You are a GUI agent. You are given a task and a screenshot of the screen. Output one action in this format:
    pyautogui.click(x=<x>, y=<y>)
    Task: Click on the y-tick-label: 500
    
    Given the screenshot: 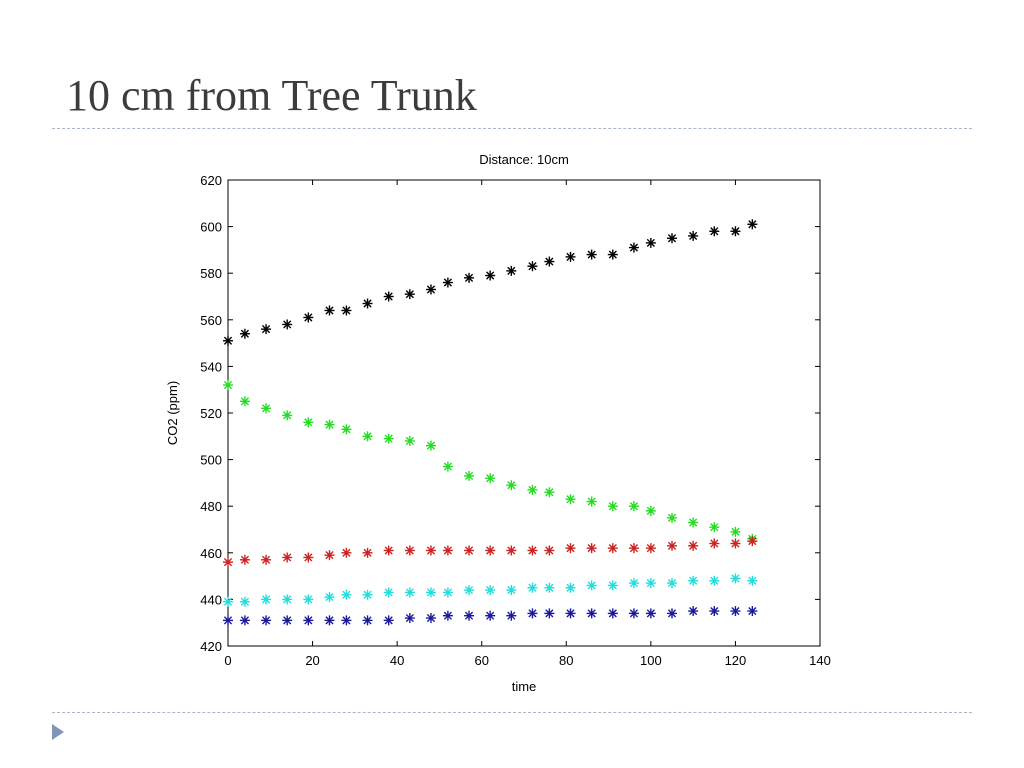 What is the action you would take?
    pyautogui.click(x=211, y=460)
    